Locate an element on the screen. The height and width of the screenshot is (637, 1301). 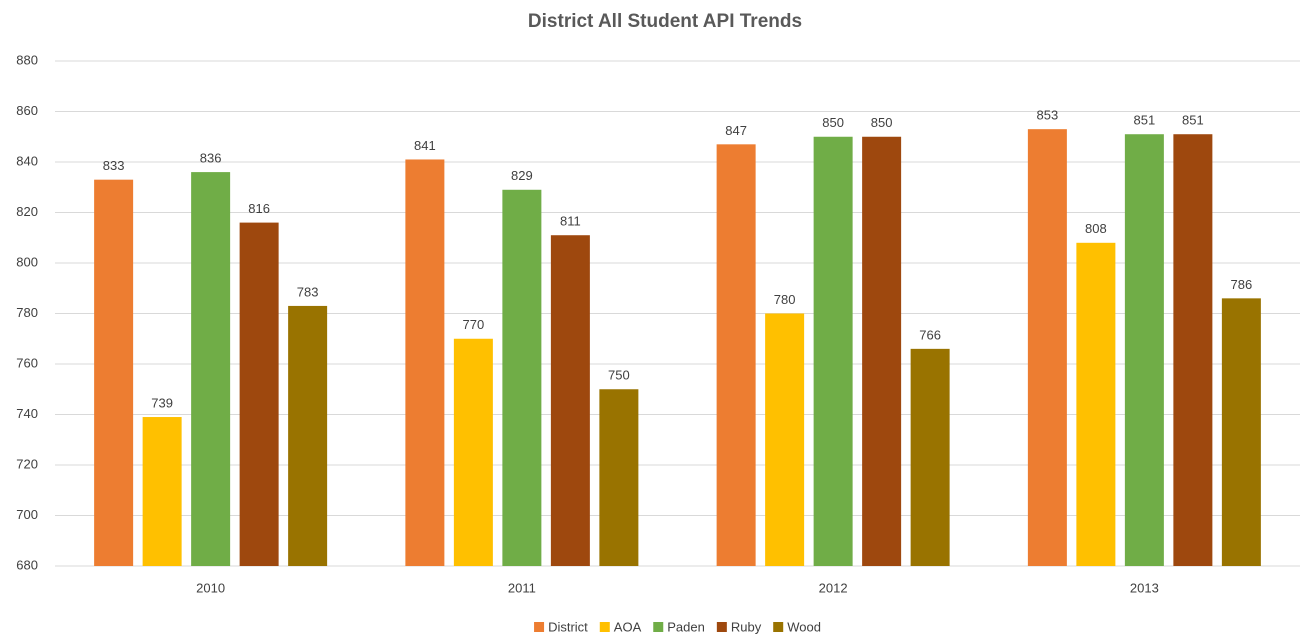
y-tick-label: 780 is located at coordinates (27, 312).